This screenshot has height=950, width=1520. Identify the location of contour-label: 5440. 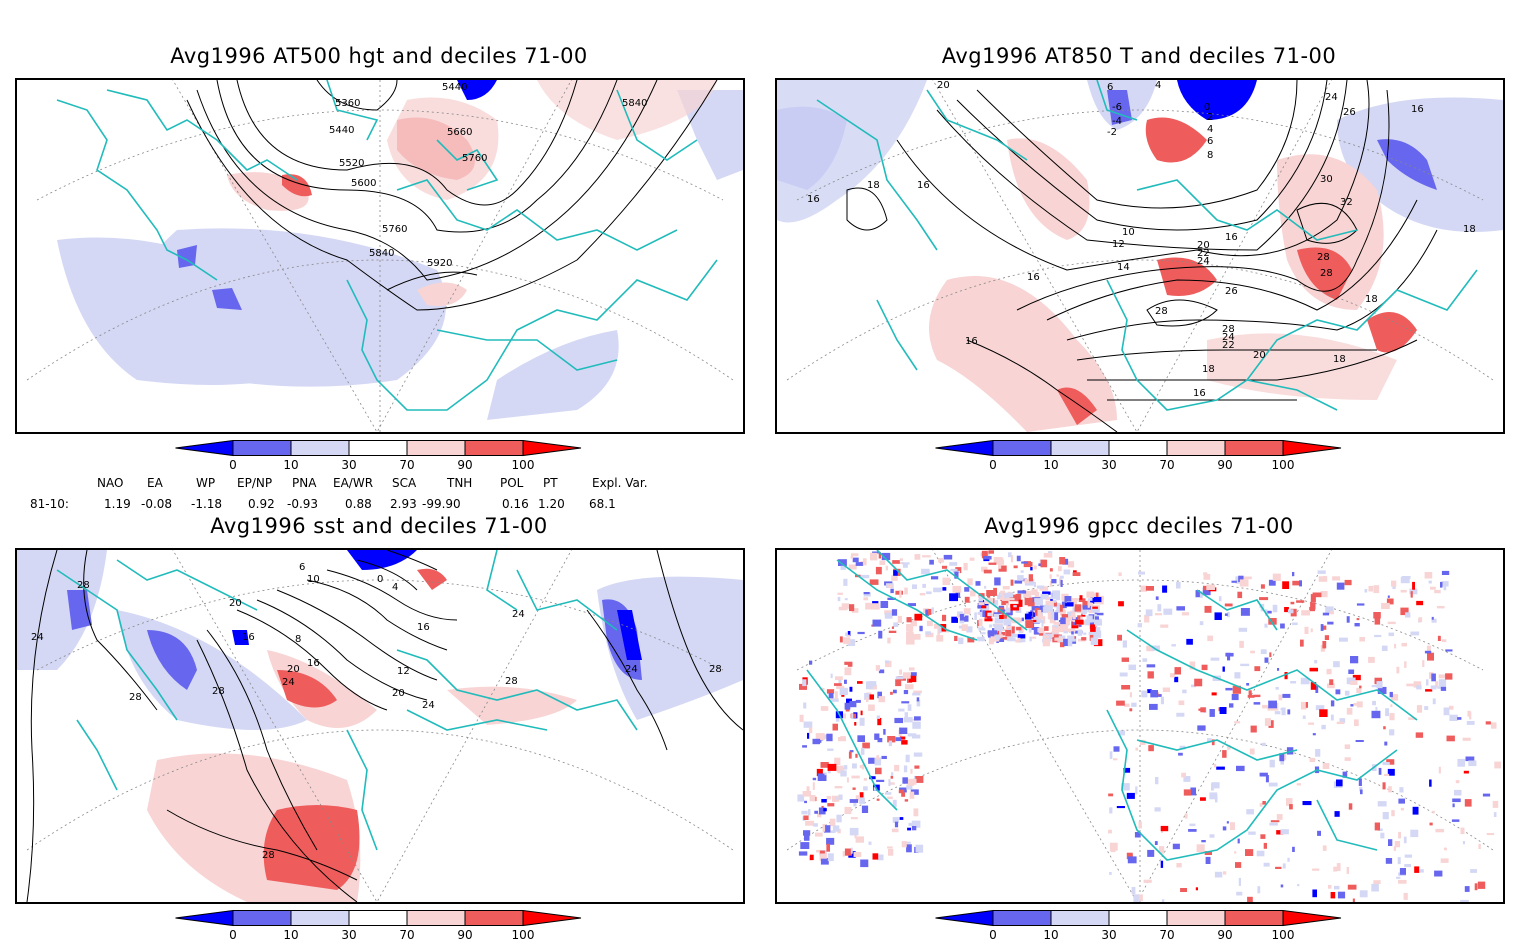
(341, 130).